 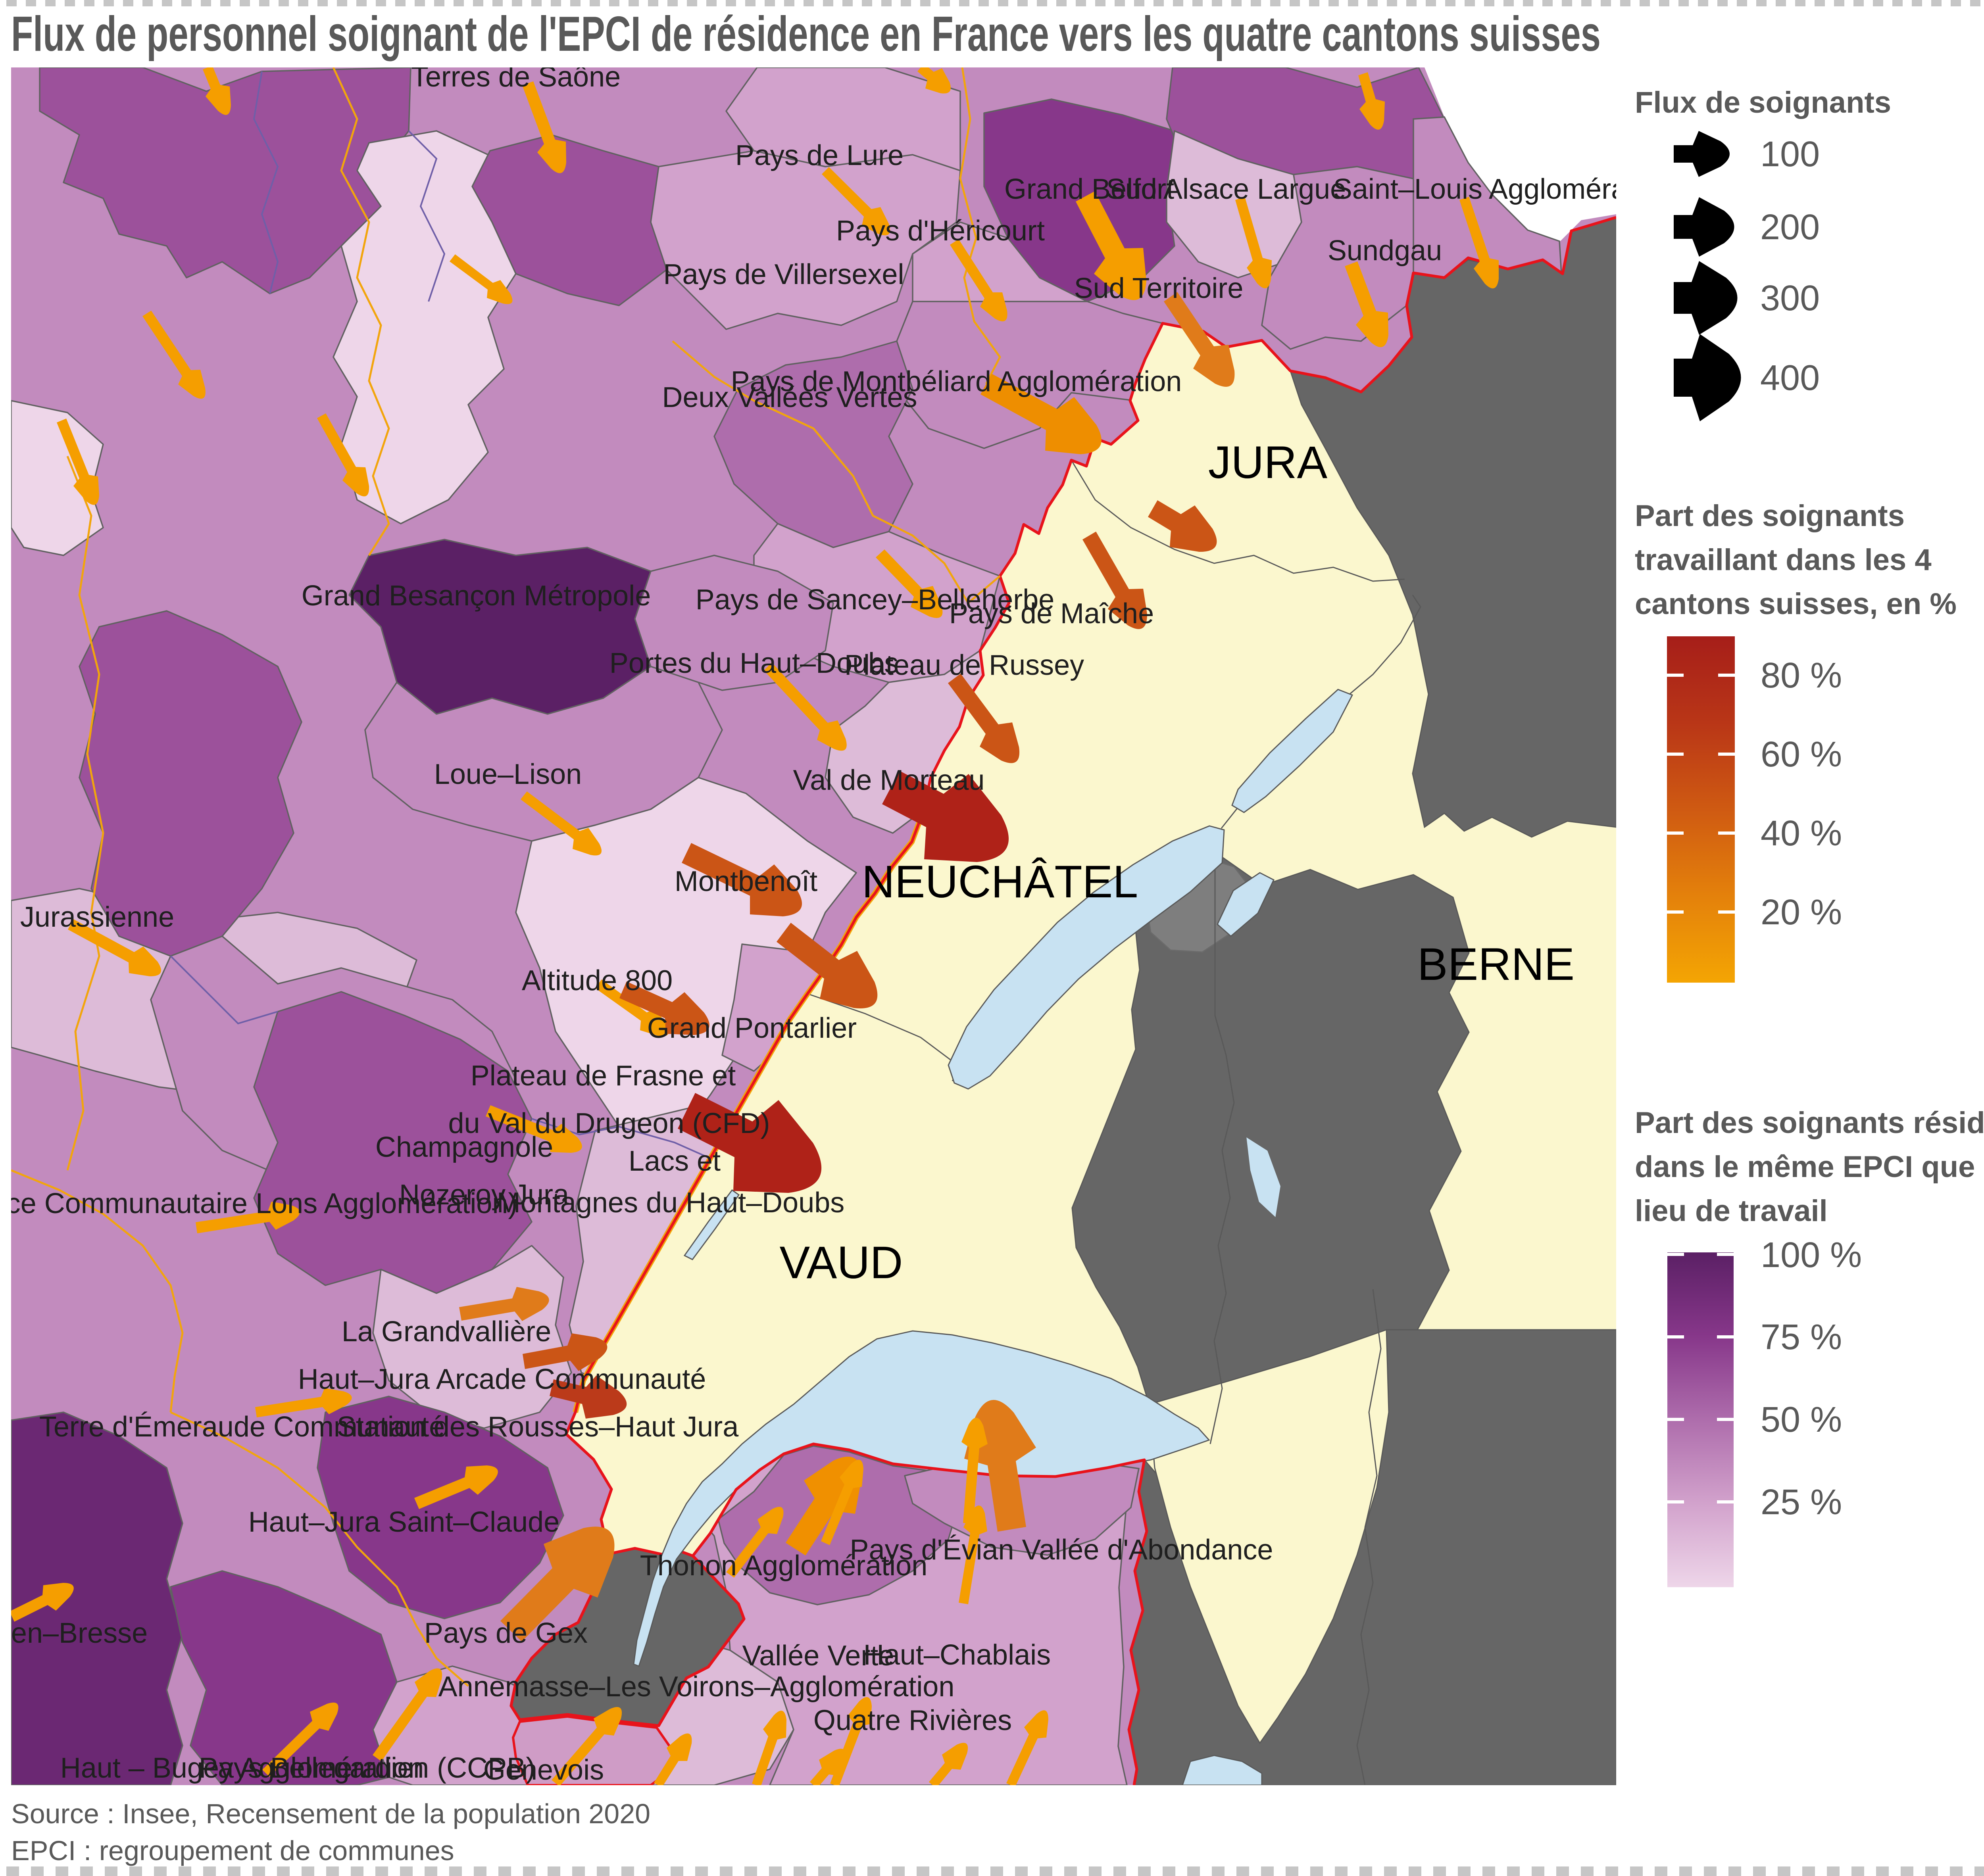 I want to click on svg-text: Haut–Chablais, so click(x=957, y=1655).